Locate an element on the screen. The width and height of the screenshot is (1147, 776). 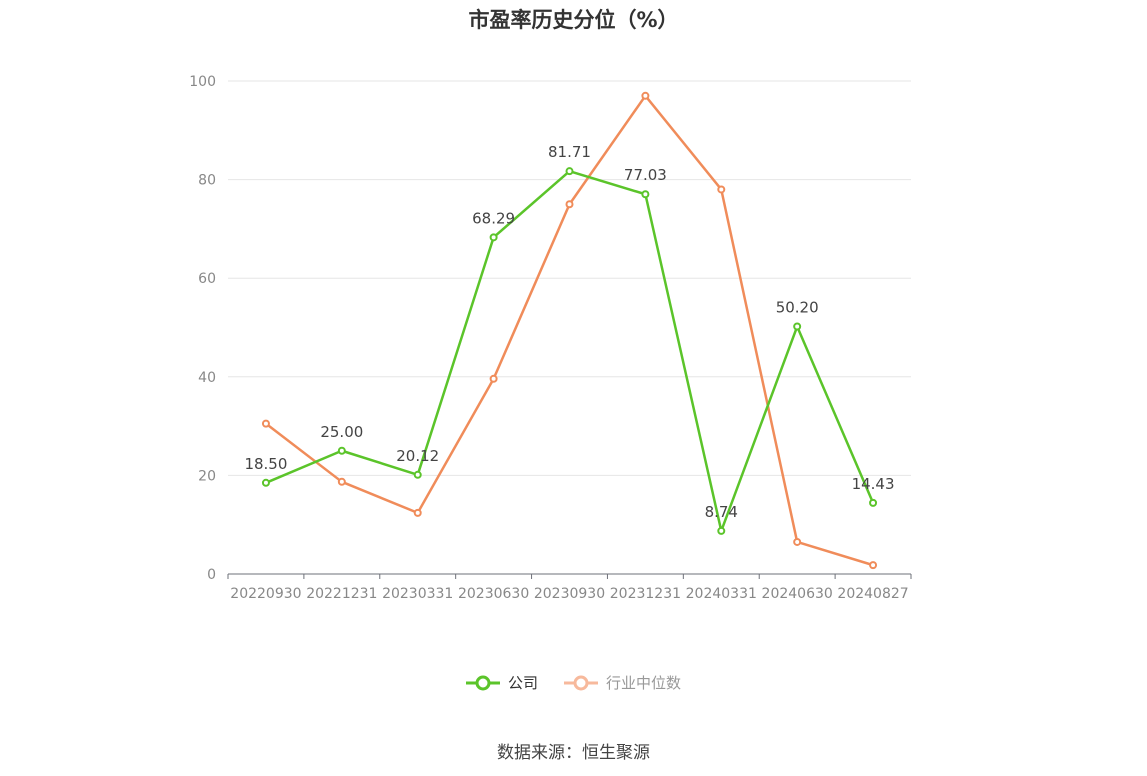
legend: 公司 行业中位数 is located at coordinates (573, 682).